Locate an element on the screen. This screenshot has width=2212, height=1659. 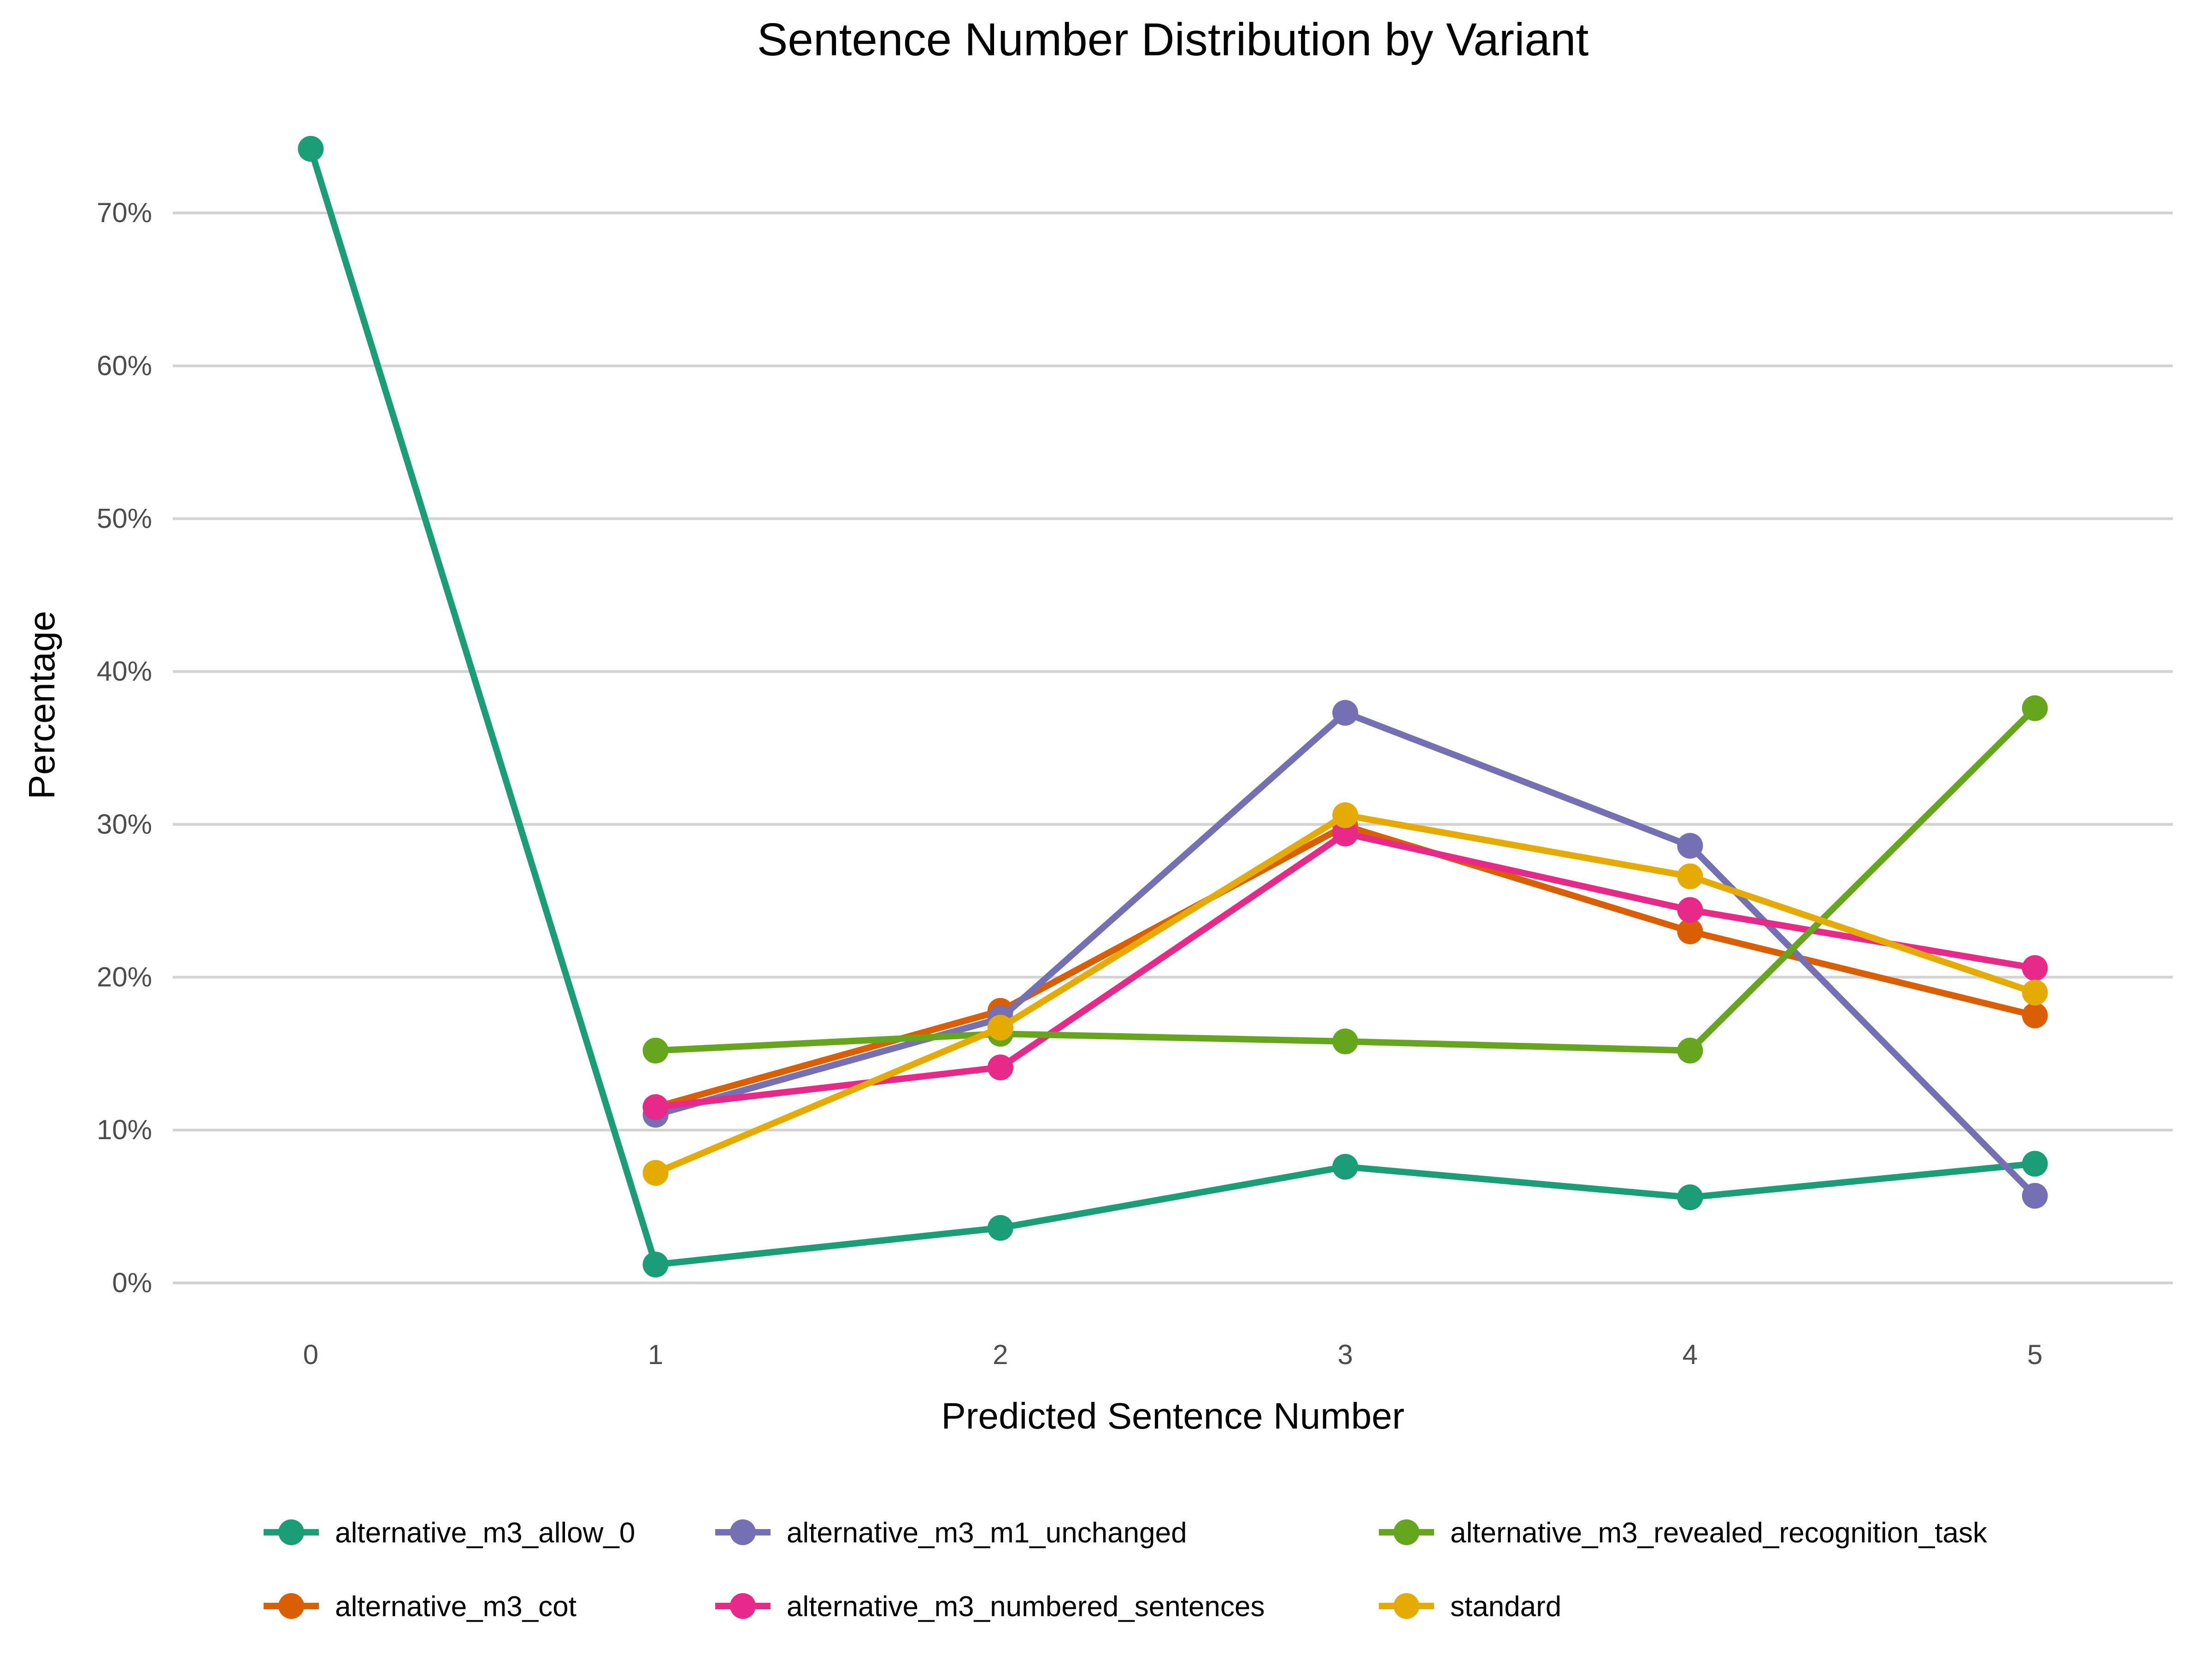
series-alternative-m3-numbered-sentences is located at coordinates (1345, 970).